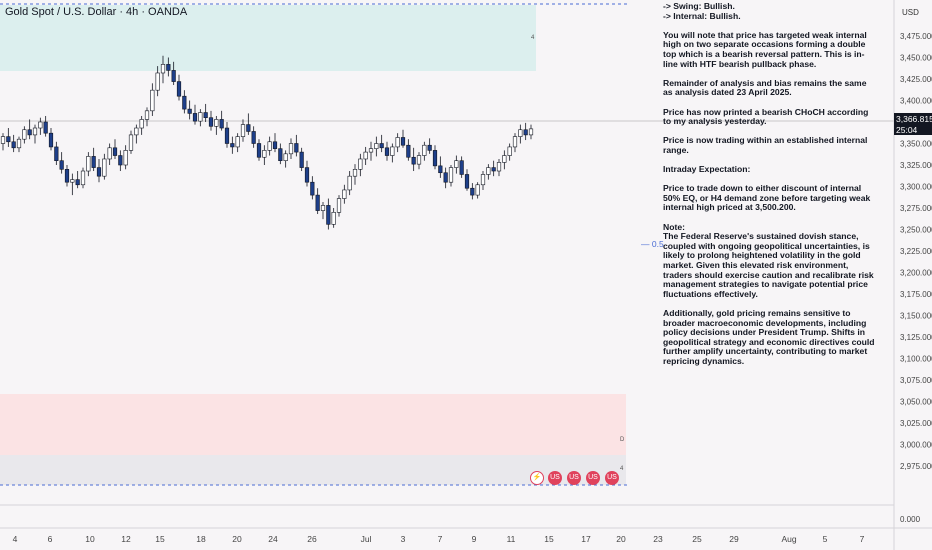 The width and height of the screenshot is (932, 550). Describe the element at coordinates (916, 187) in the screenshot. I see `price-tick-label: 3,300.000` at that location.